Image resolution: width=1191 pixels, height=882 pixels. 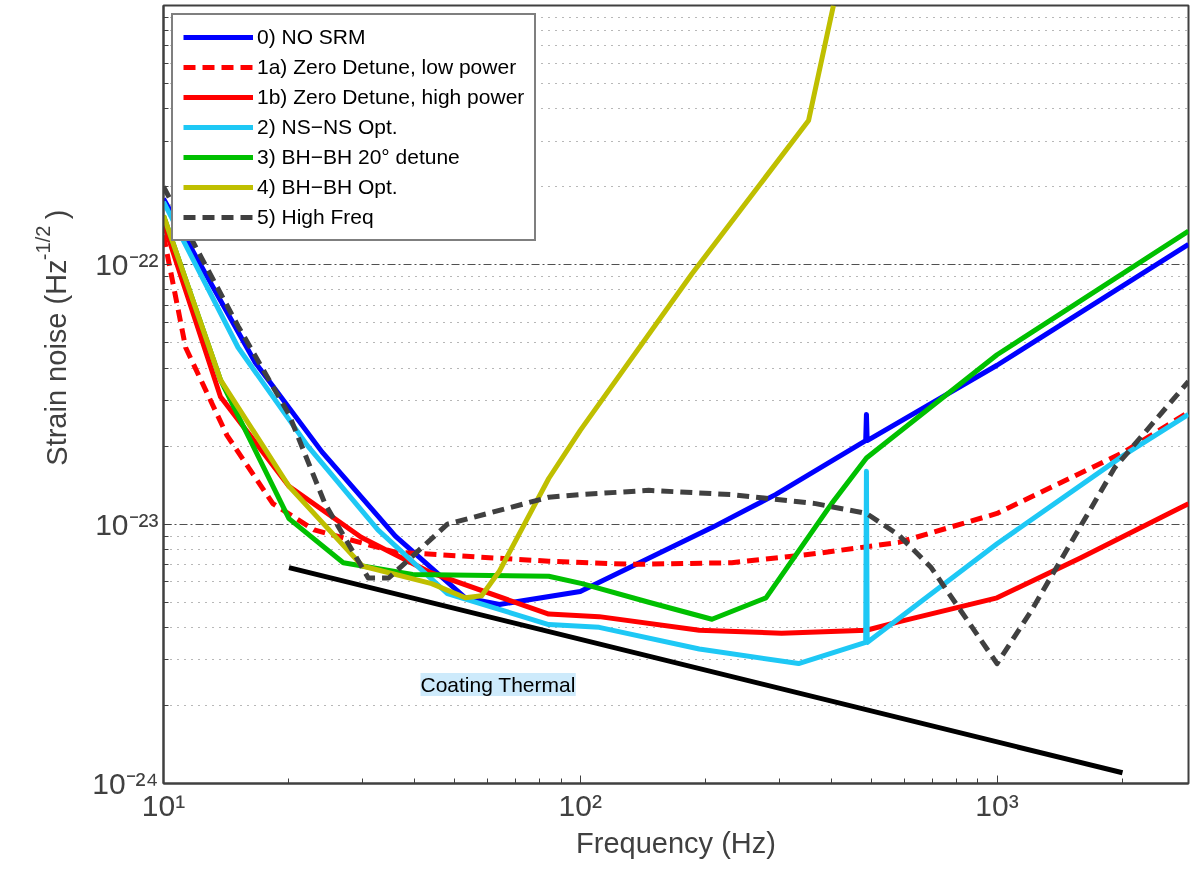 What do you see at coordinates (127, 524) in the screenshot?
I see `y-tick-label: 10⁻²³` at bounding box center [127, 524].